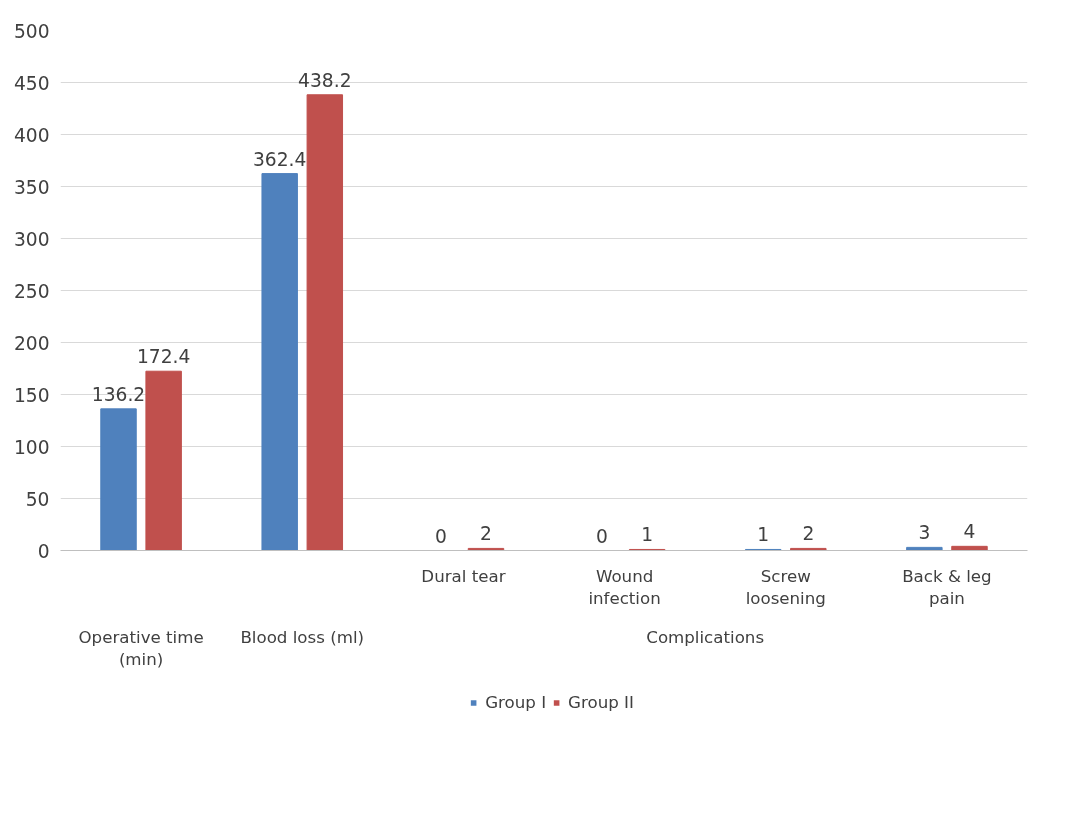 This screenshot has height=815, width=1074. Describe the element at coordinates (279, 159) in the screenshot. I see `data-label: 362.4` at that location.